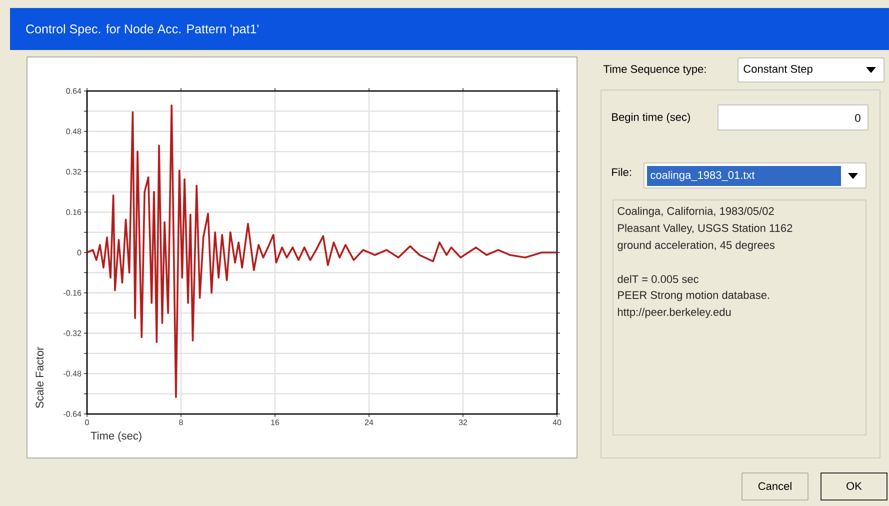  Describe the element at coordinates (73, 333) in the screenshot. I see `y-tick-label: -0.32` at that location.